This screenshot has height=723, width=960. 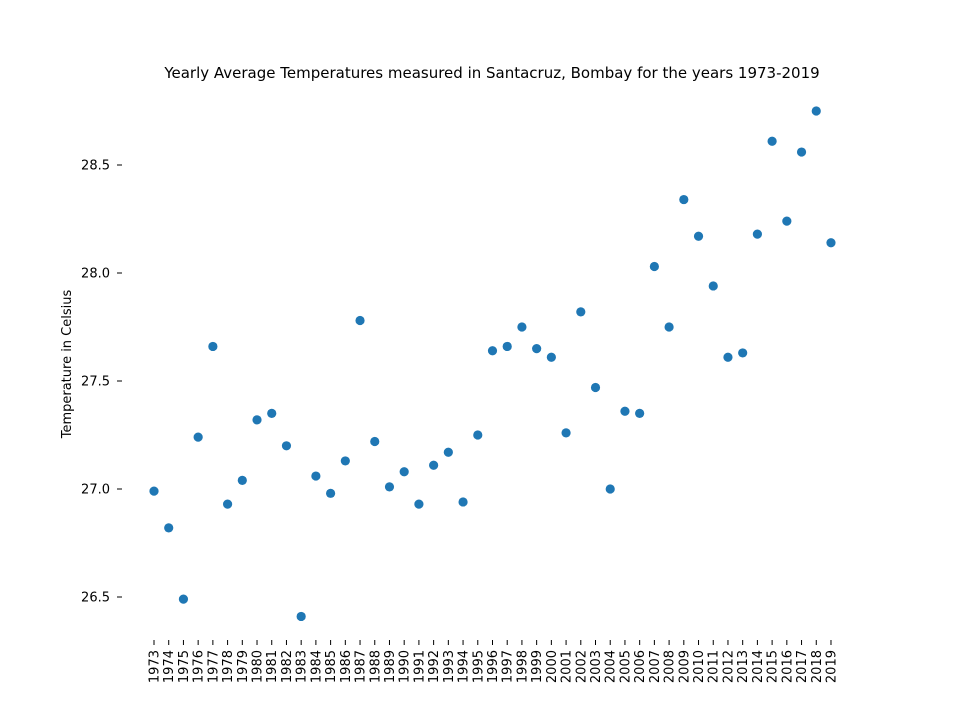 What do you see at coordinates (434, 666) in the screenshot?
I see `x-tick-label: 1992` at bounding box center [434, 666].